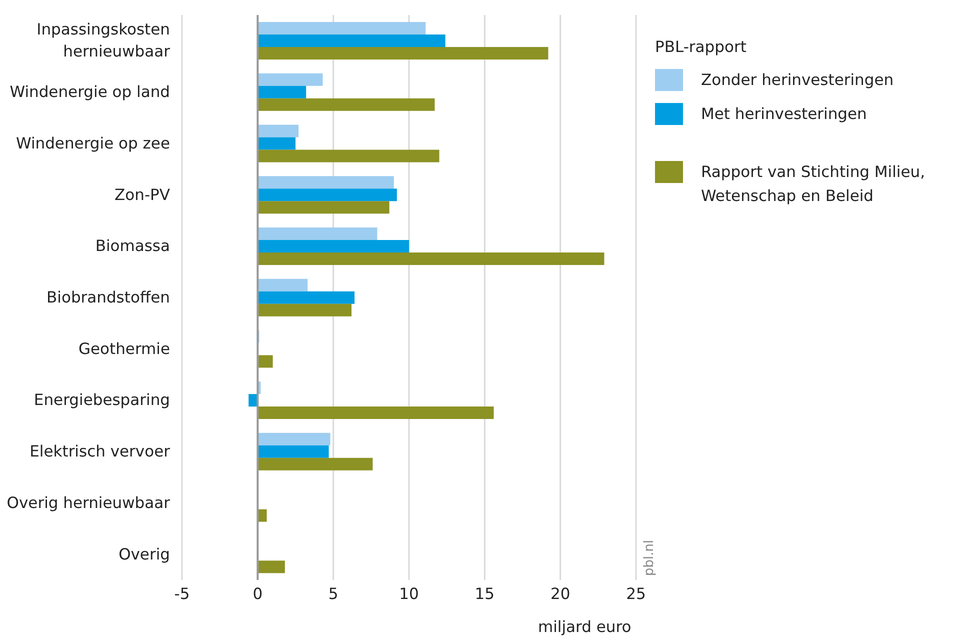  What do you see at coordinates (701, 47) in the screenshot?
I see `legend-title: PBL-rapport` at bounding box center [701, 47].